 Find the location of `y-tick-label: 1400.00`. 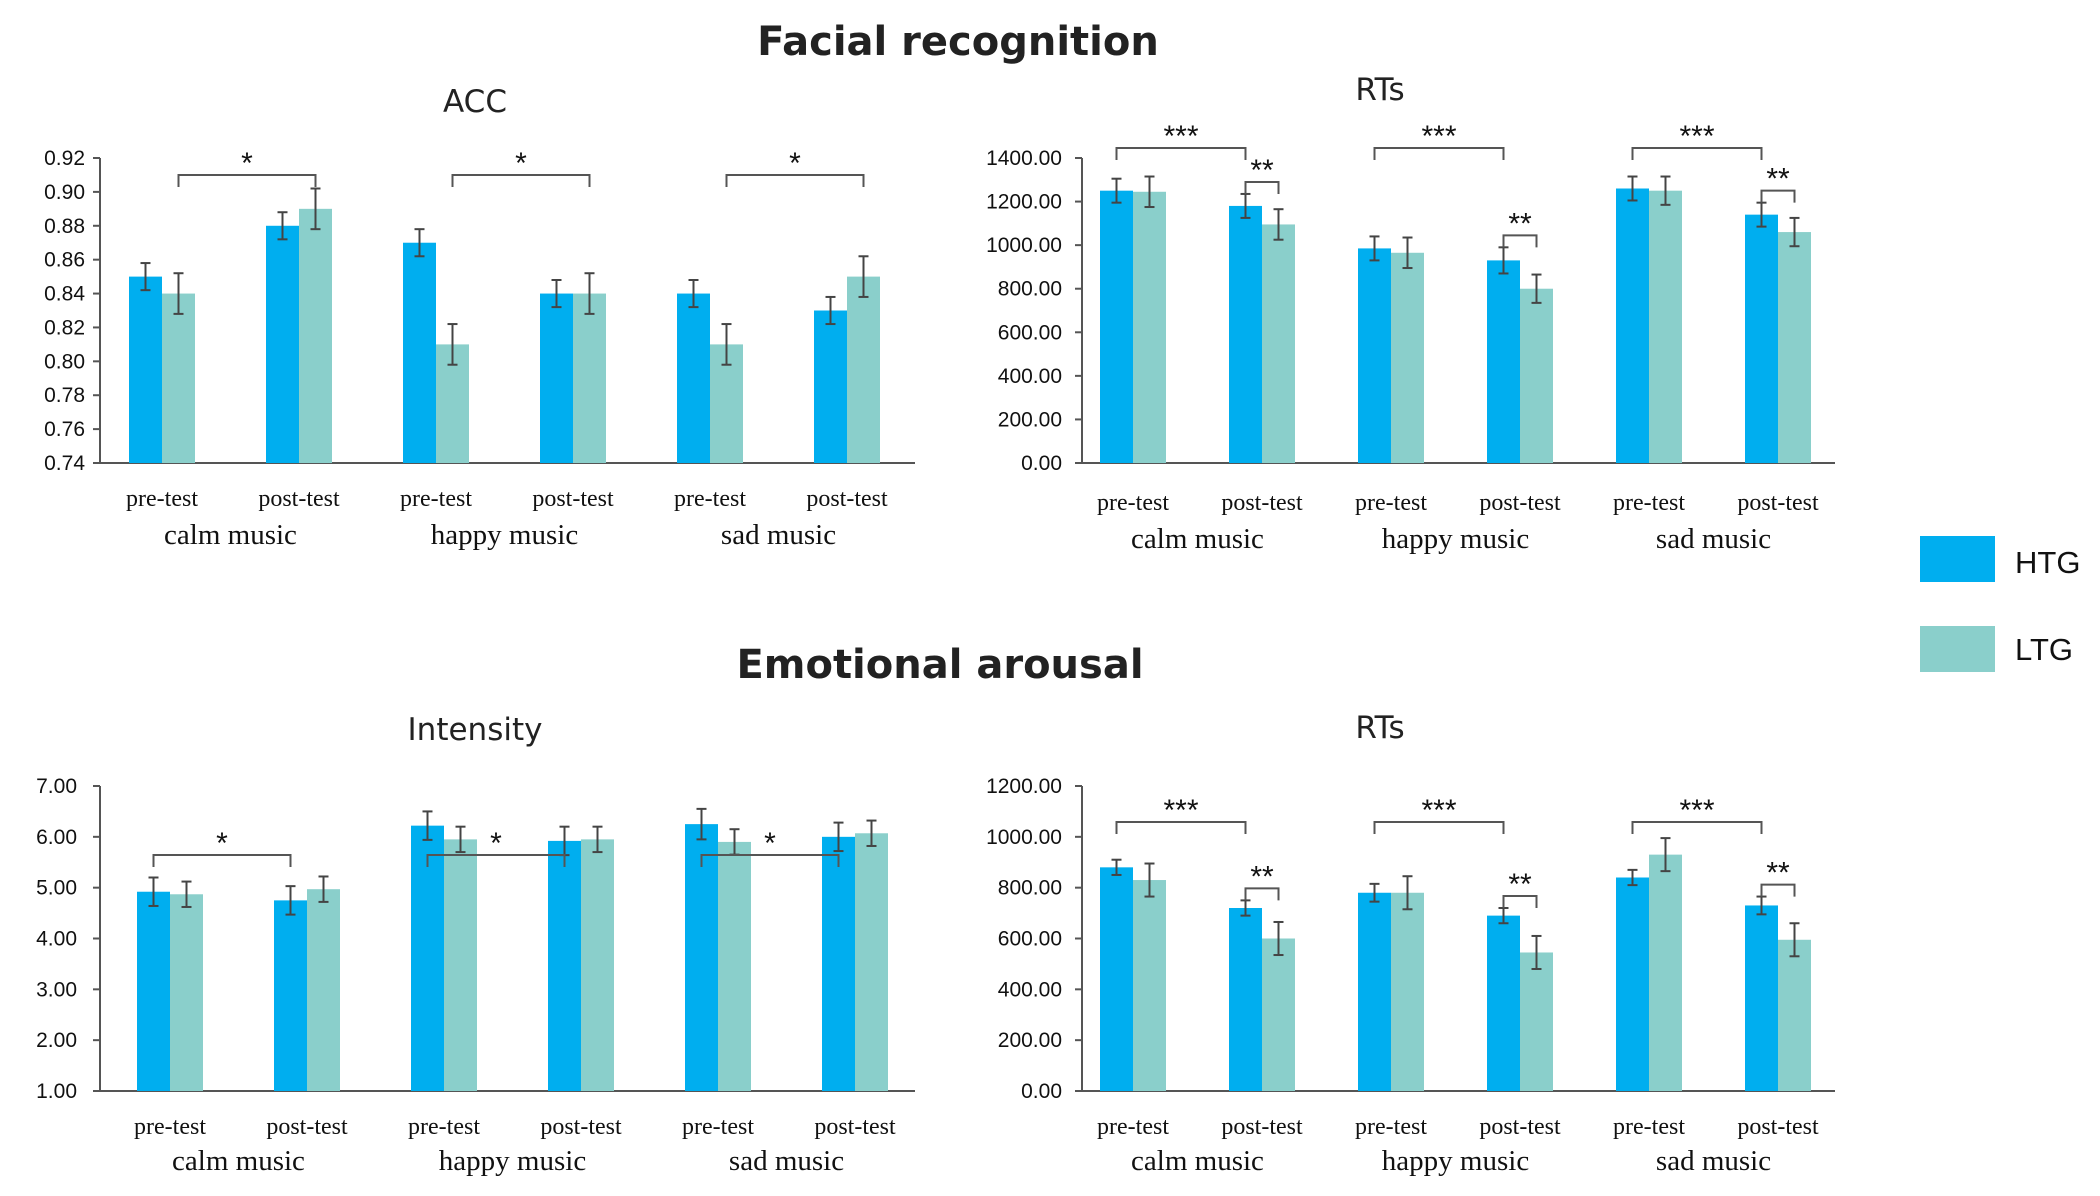

y-tick-label: 1400.00 is located at coordinates (1024, 158).